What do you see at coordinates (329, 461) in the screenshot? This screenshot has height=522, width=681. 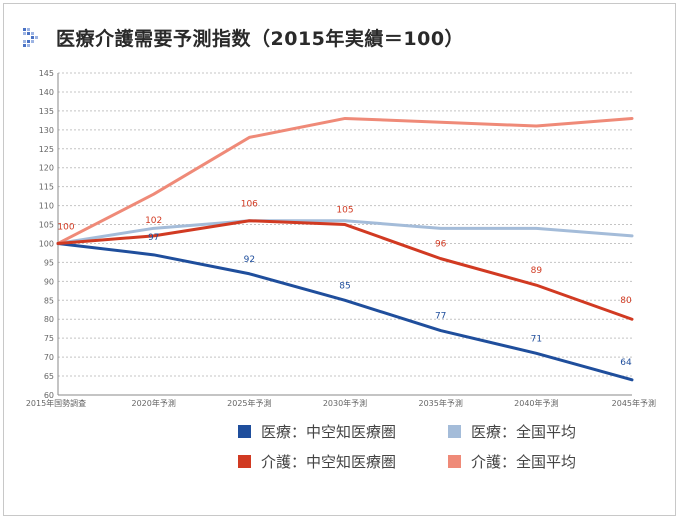 I see `legend-label: 介護：中空知医療圏` at bounding box center [329, 461].